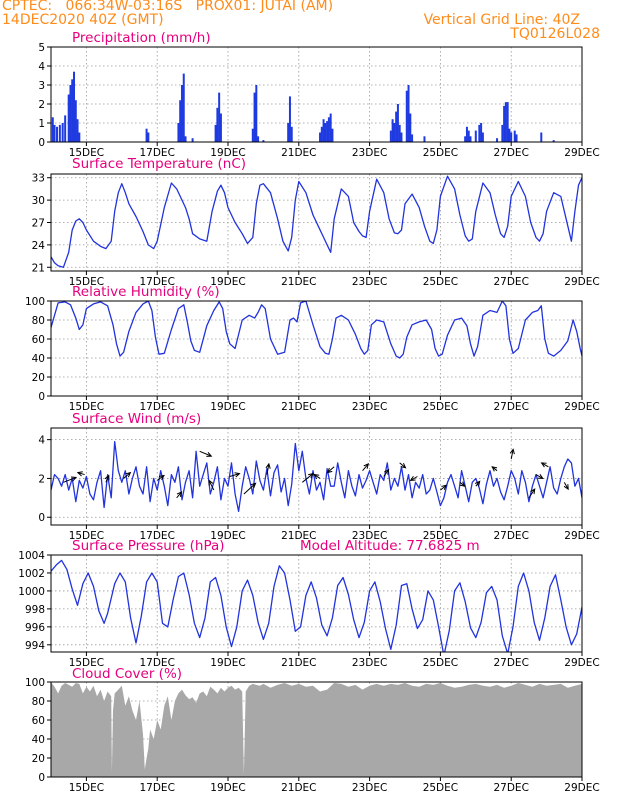 The height and width of the screenshot is (800, 618). What do you see at coordinates (38, 340) in the screenshot?
I see `y-tick-label: 60` at bounding box center [38, 340].